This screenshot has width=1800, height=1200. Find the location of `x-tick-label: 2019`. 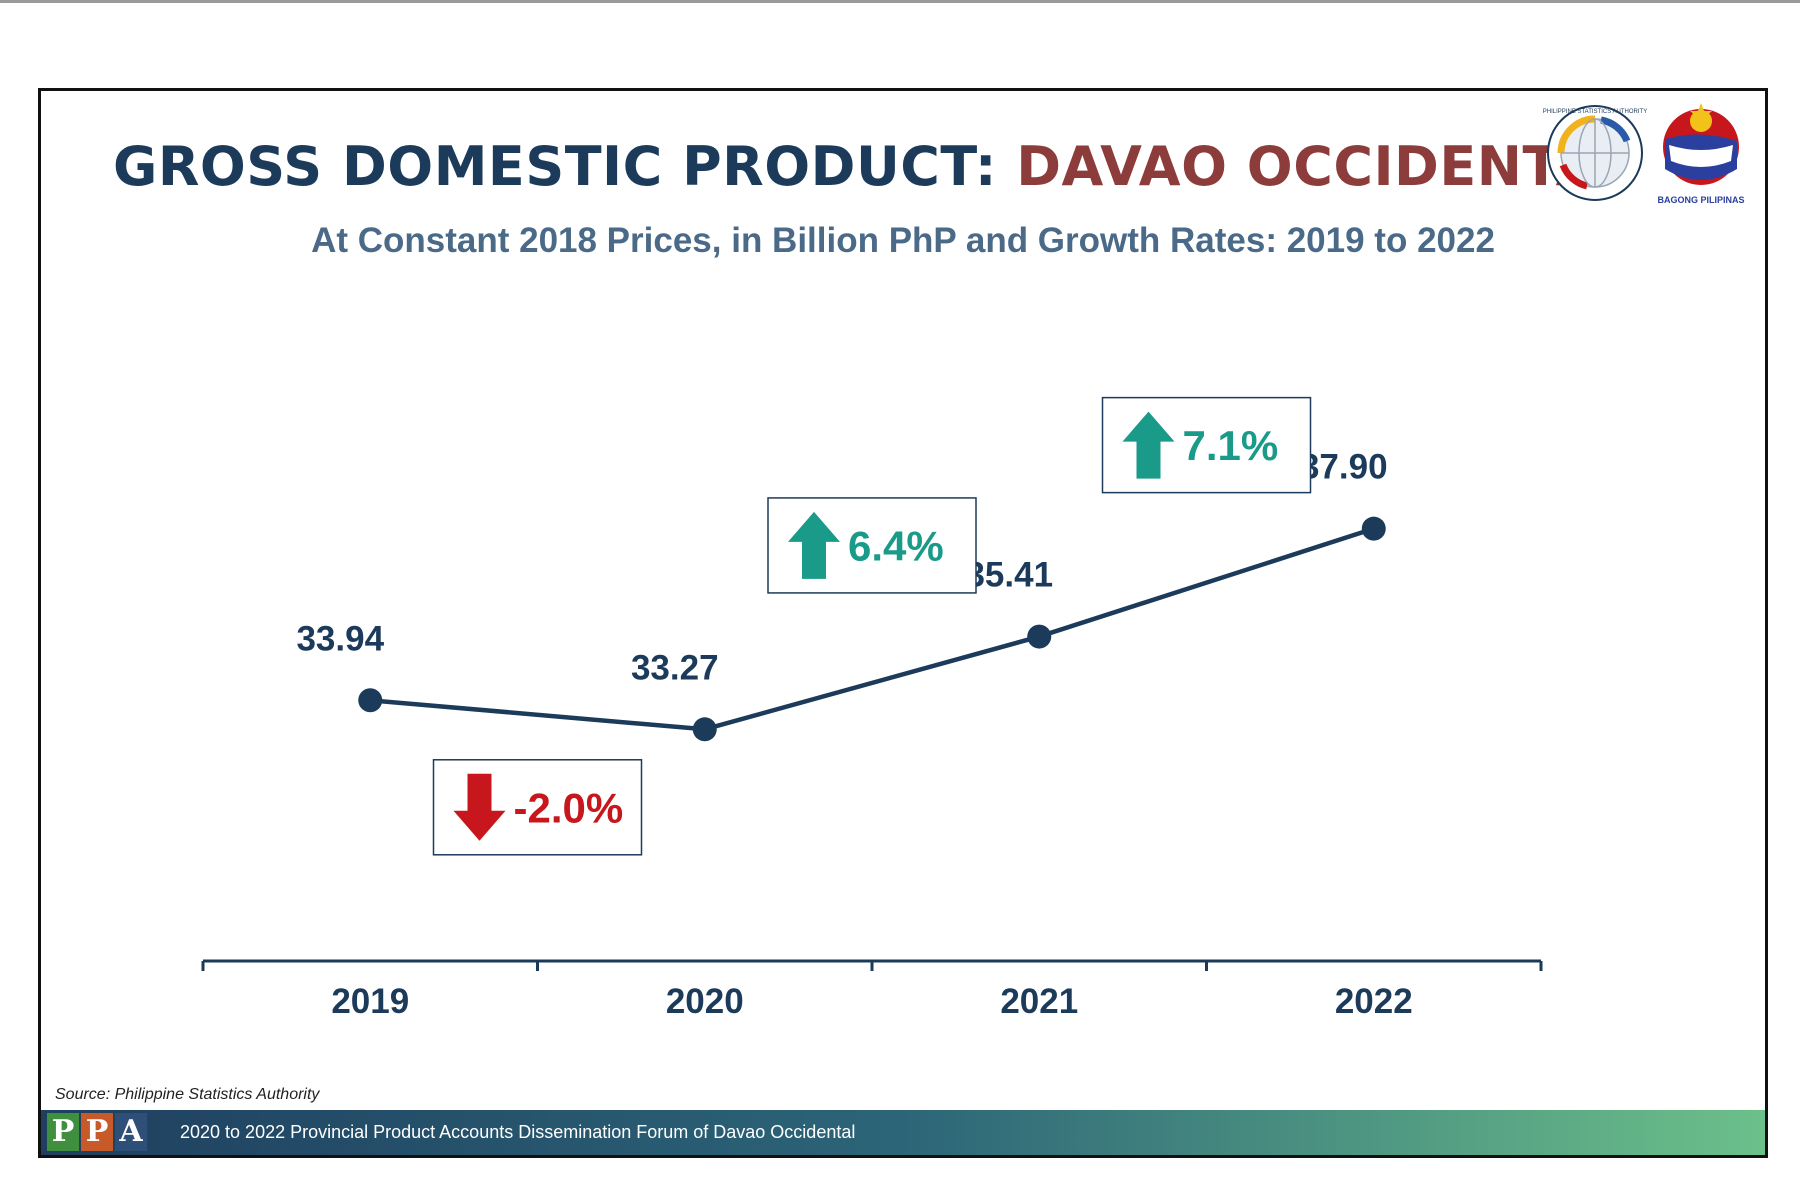

x-tick-label: 2019 is located at coordinates (370, 1001).